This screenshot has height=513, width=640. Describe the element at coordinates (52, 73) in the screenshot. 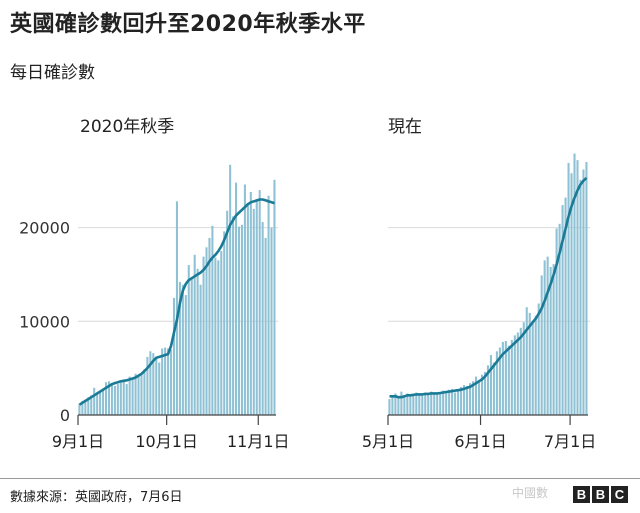

I see `chart-subtitle: 每日確診數` at that location.